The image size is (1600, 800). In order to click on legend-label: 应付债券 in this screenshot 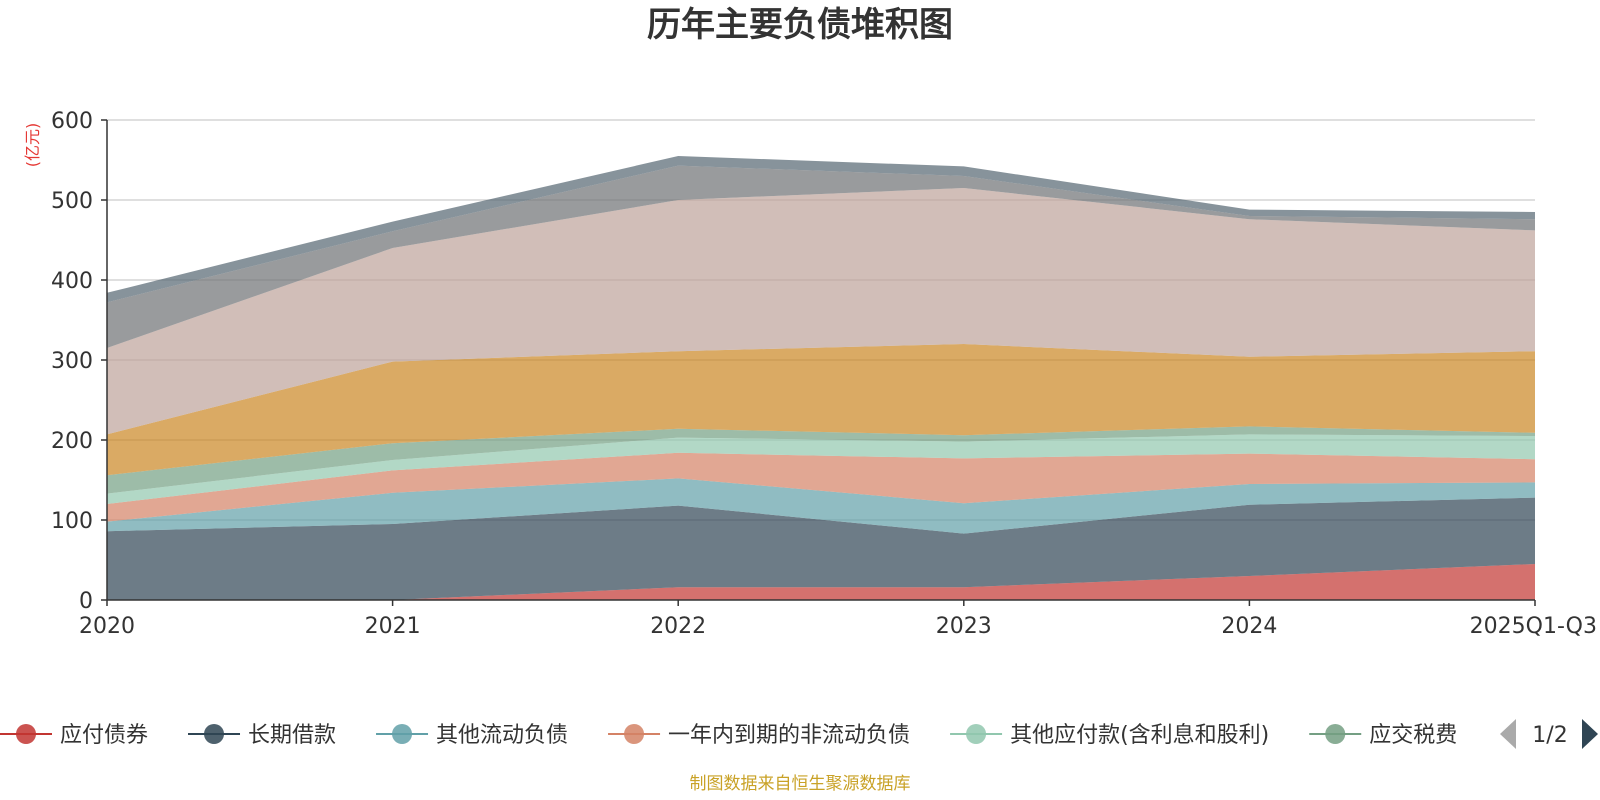, I will do `click(104, 735)`.